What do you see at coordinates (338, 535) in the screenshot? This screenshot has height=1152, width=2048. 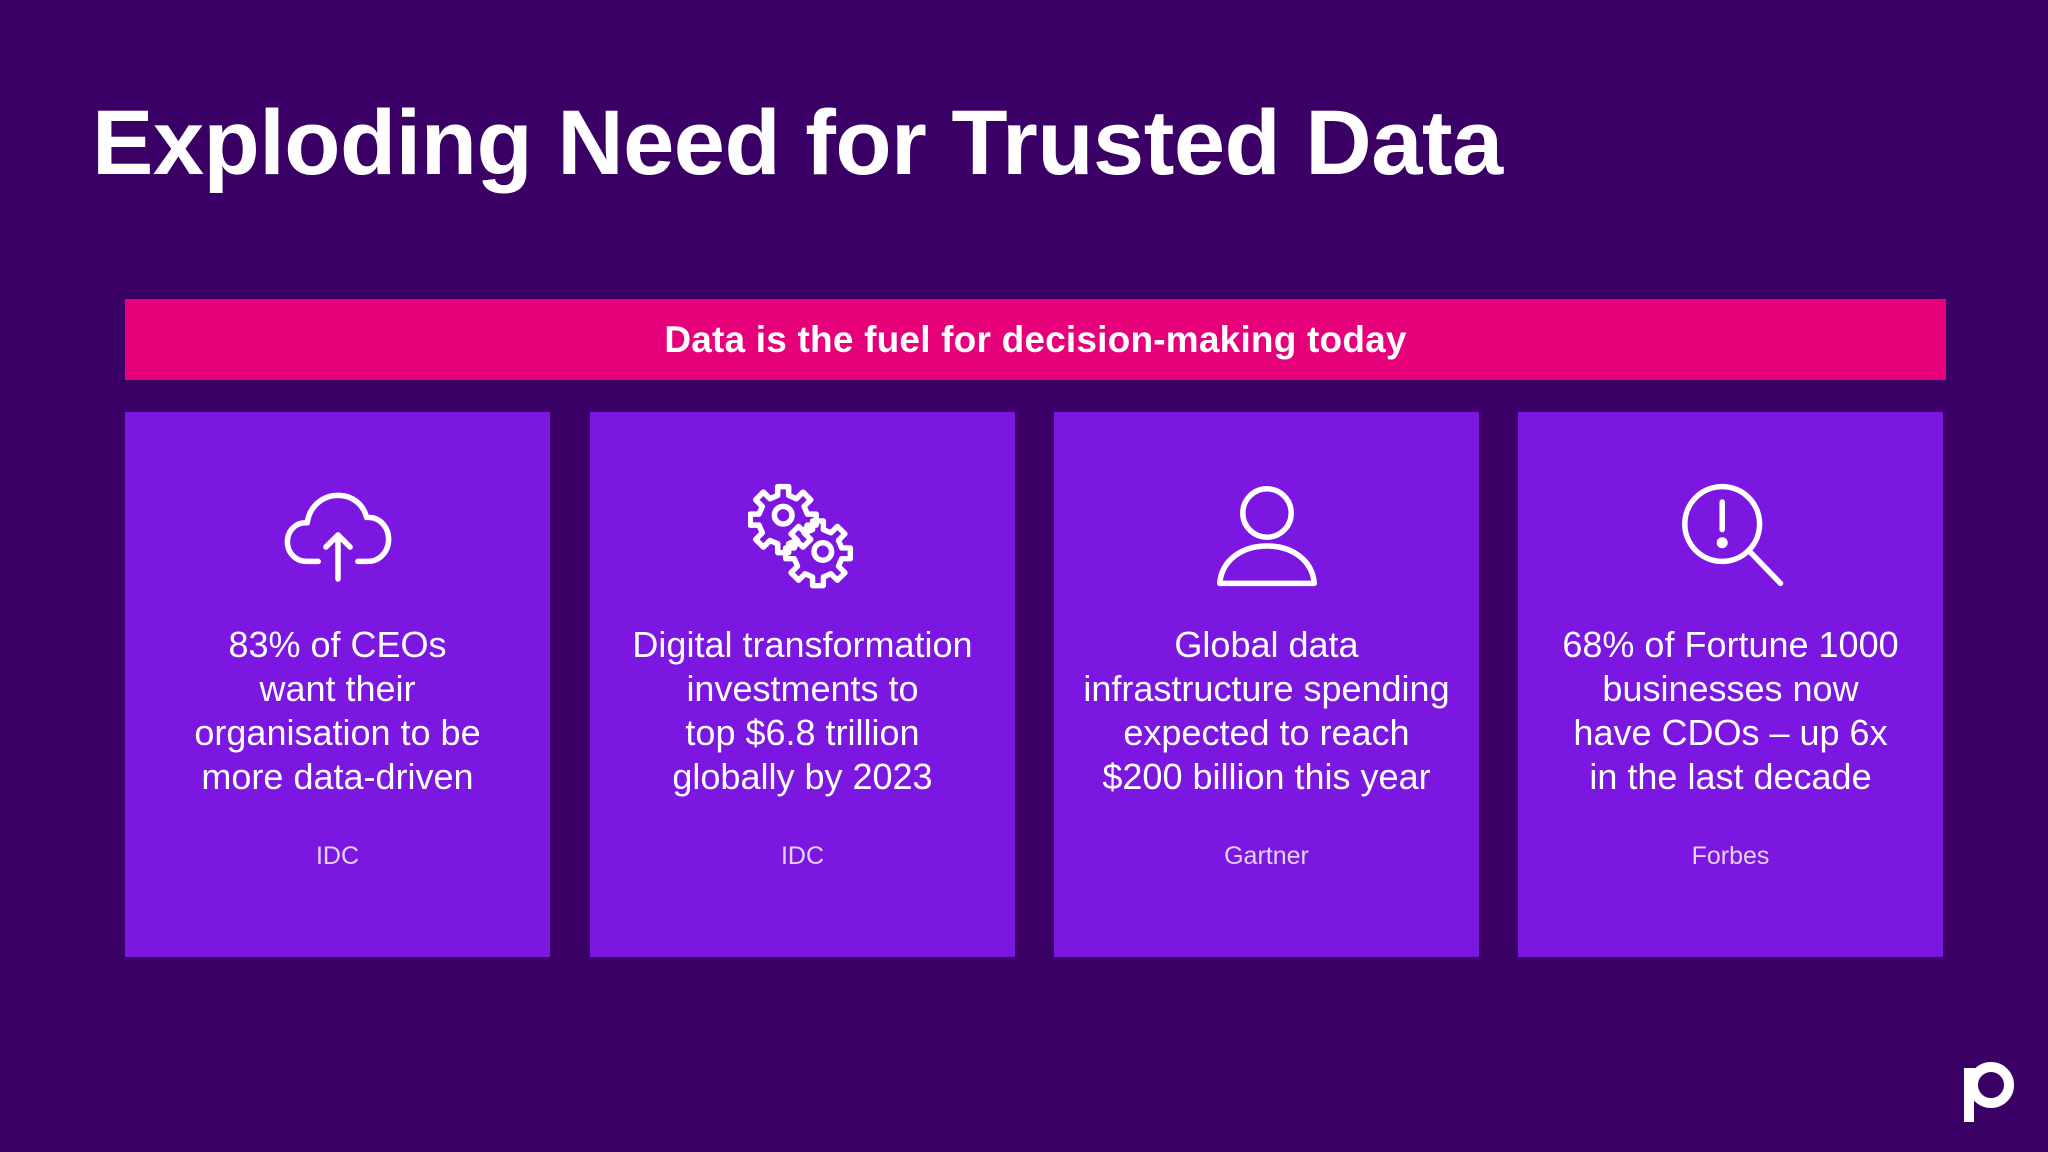 I see `cloud-upload-icon` at bounding box center [338, 535].